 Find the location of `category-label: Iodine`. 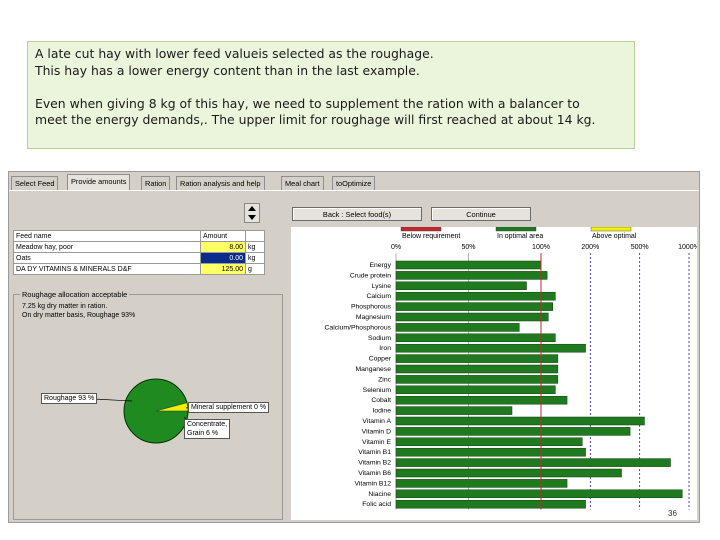

category-label: Iodine is located at coordinates (381, 411).